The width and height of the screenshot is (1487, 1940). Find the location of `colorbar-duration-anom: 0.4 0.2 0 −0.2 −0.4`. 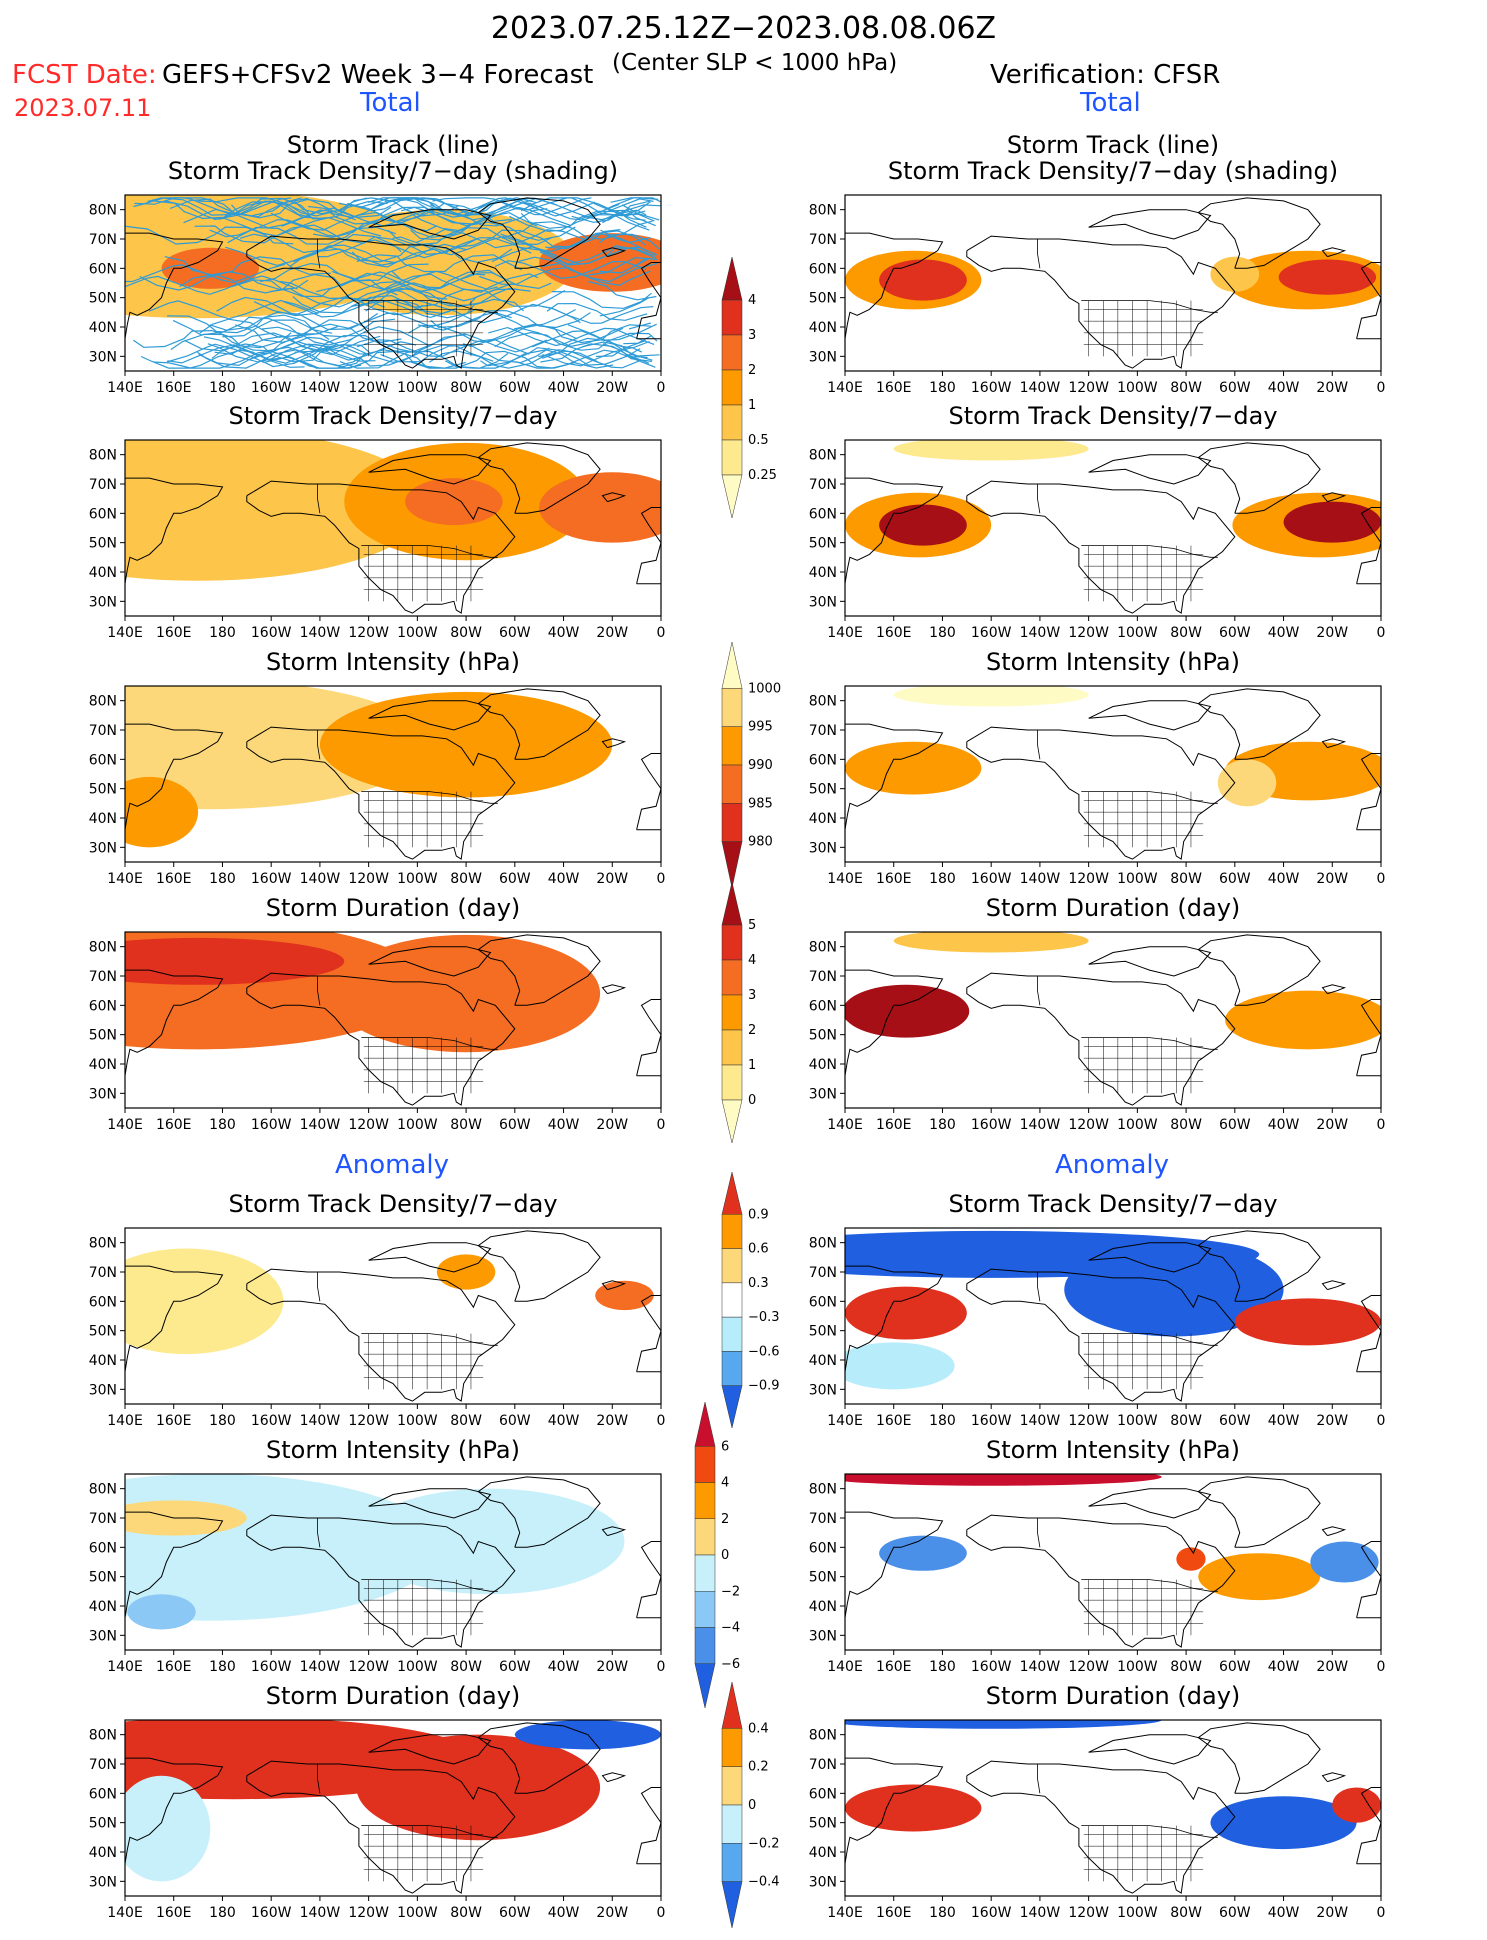

colorbar-duration-anom: 0.4 0.2 0 −0.2 −0.4 is located at coordinates (750, 1805).